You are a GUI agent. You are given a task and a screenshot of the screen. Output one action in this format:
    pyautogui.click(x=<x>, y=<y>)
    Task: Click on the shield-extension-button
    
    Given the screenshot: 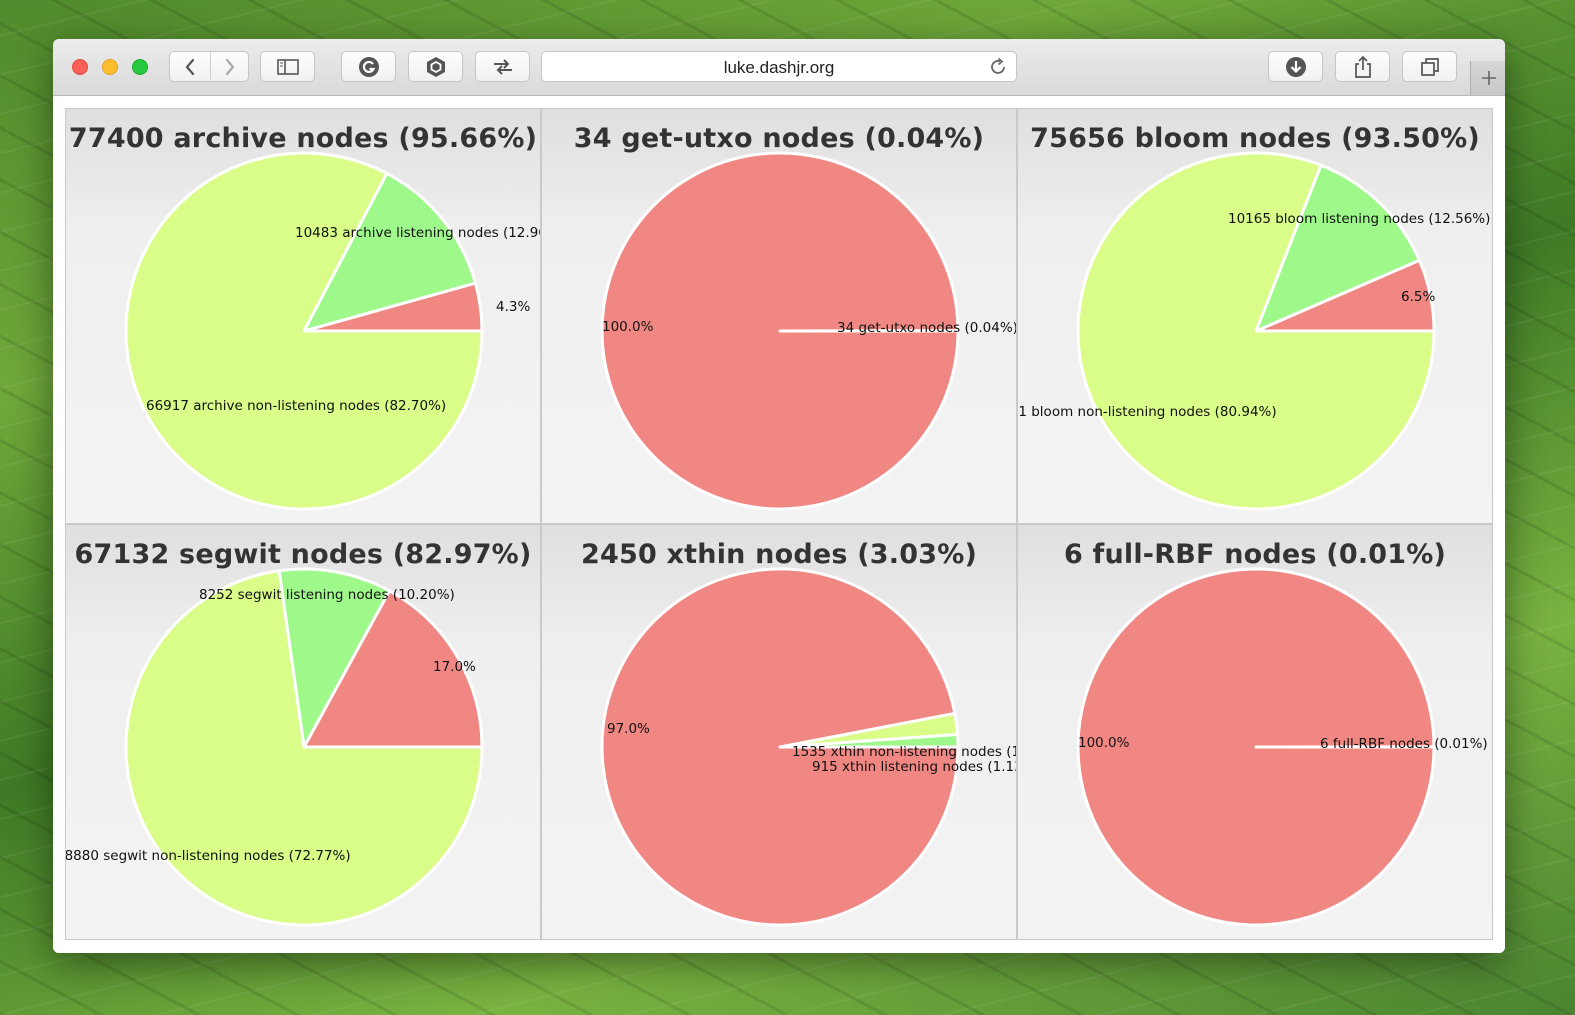 What is the action you would take?
    pyautogui.click(x=435, y=66)
    